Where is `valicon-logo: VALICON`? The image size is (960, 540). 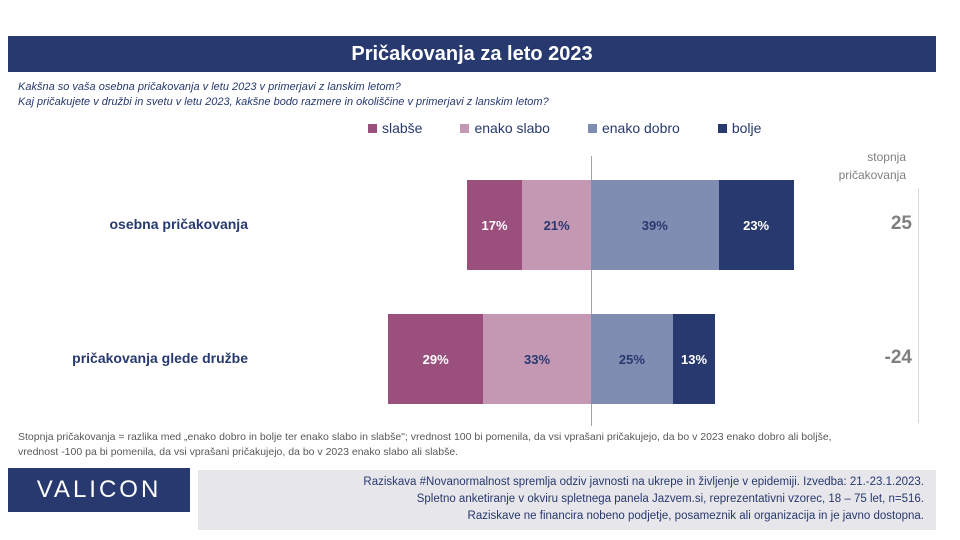 valicon-logo: VALICON is located at coordinates (99, 490).